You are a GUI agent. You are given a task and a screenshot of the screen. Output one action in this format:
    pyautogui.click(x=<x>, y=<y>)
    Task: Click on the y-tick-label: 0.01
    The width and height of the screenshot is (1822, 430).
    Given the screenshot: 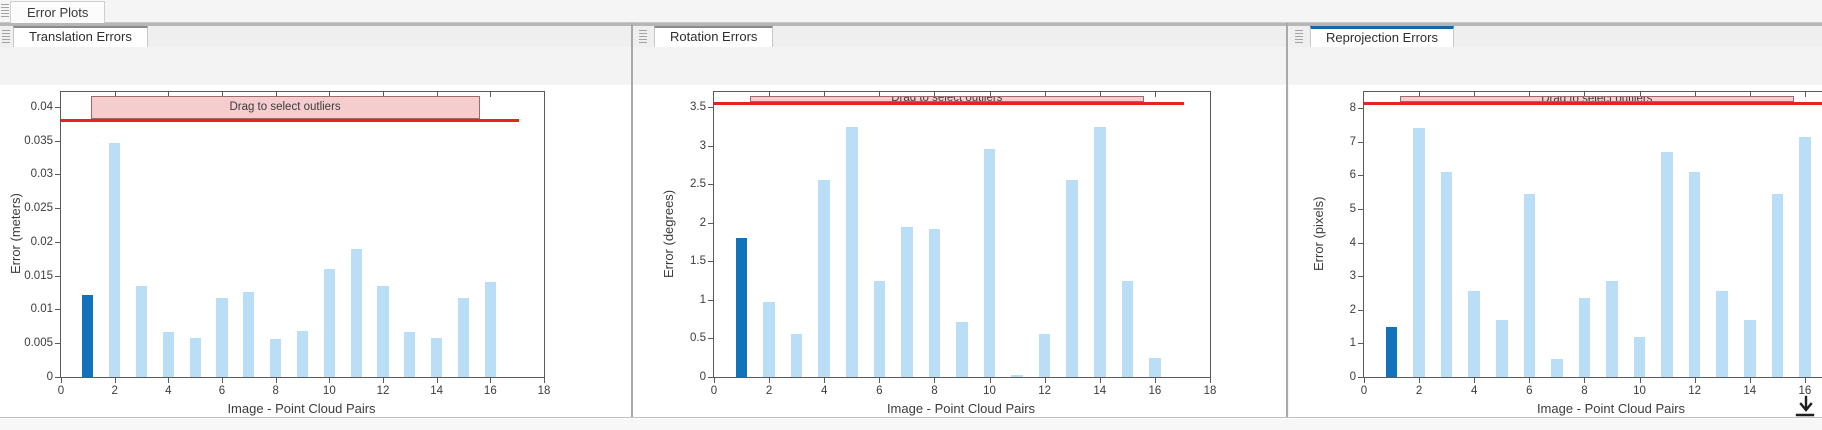 What is the action you would take?
    pyautogui.click(x=41, y=309)
    